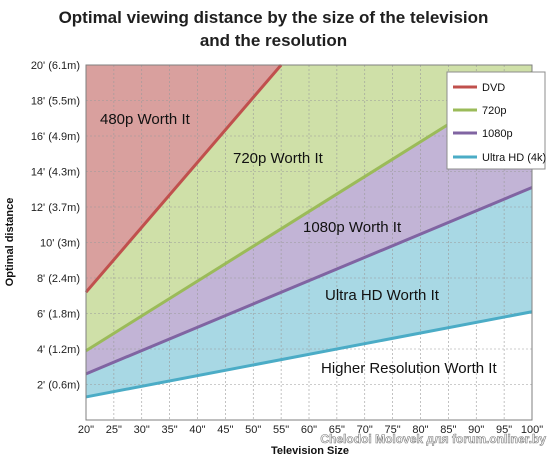  Describe the element at coordinates (225, 430) in the screenshot. I see `x-tick-label: 45"` at that location.